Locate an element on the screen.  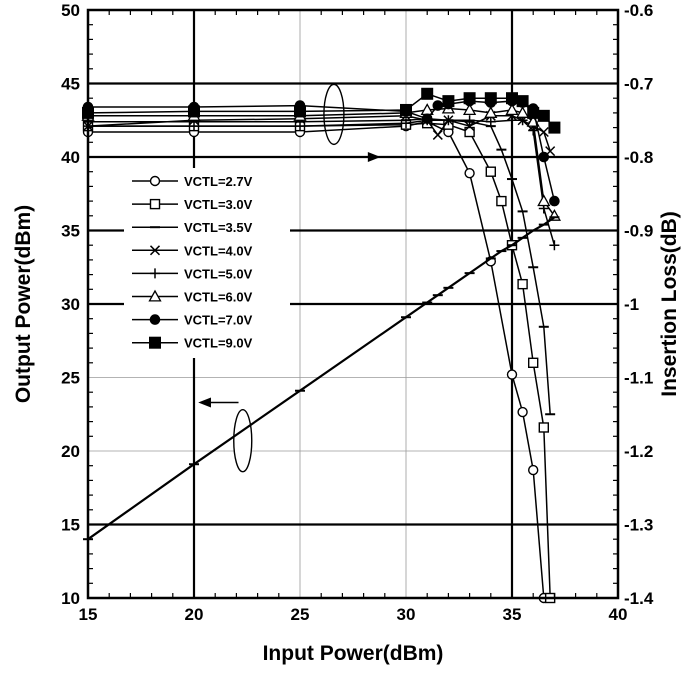
legend-entry: VCTL=3.5V is located at coordinates (192, 227).